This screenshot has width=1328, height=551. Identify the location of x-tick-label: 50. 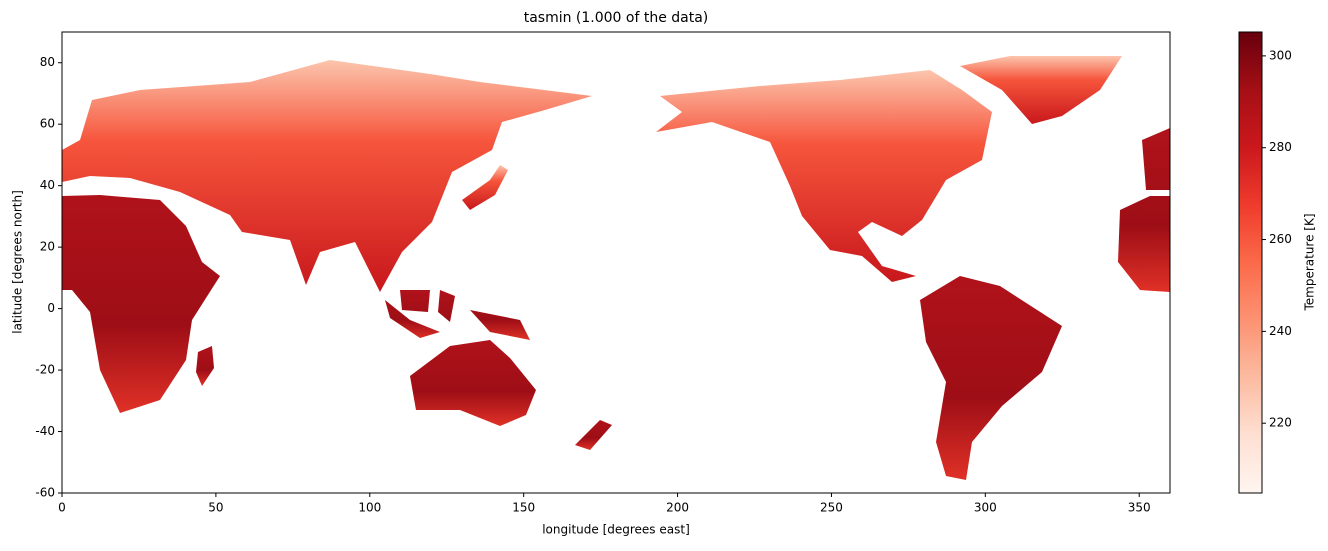
(215, 508).